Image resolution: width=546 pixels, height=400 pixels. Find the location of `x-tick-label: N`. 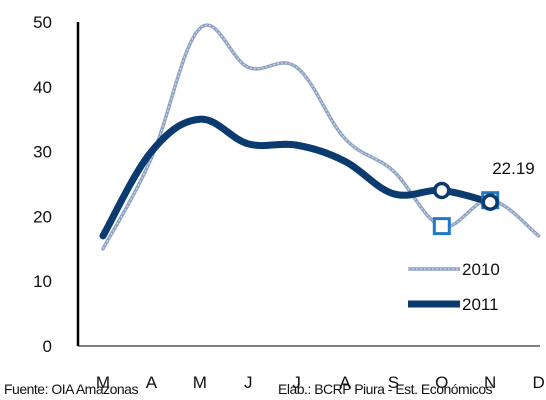

x-tick-label: N is located at coordinates (490, 382).